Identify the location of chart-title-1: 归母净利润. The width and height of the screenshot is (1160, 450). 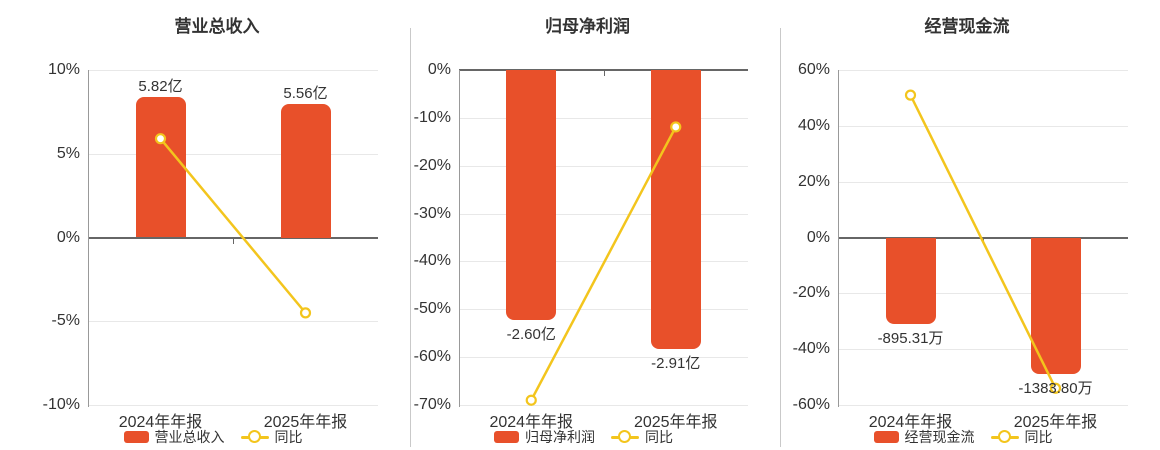
(587, 26).